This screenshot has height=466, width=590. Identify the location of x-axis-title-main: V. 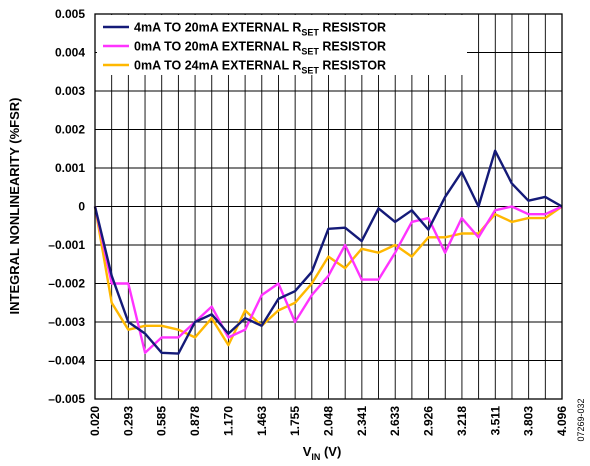
(307, 451).